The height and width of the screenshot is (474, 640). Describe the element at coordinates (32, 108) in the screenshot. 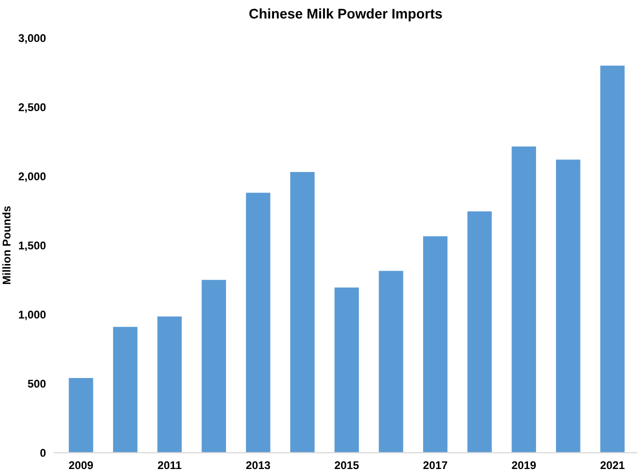

I see `y-tick-label: 2,500` at that location.